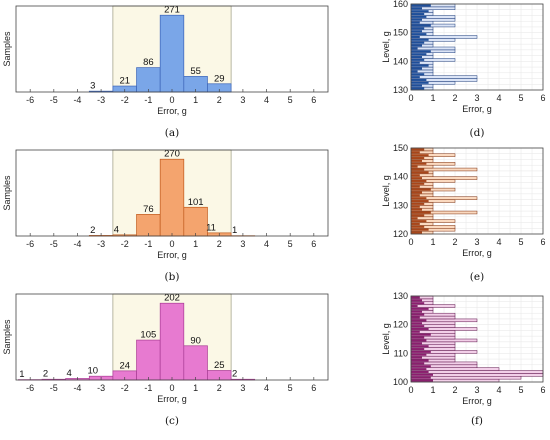 The width and height of the screenshot is (550, 440). I want to click on panel-caption: (f), so click(477, 421).